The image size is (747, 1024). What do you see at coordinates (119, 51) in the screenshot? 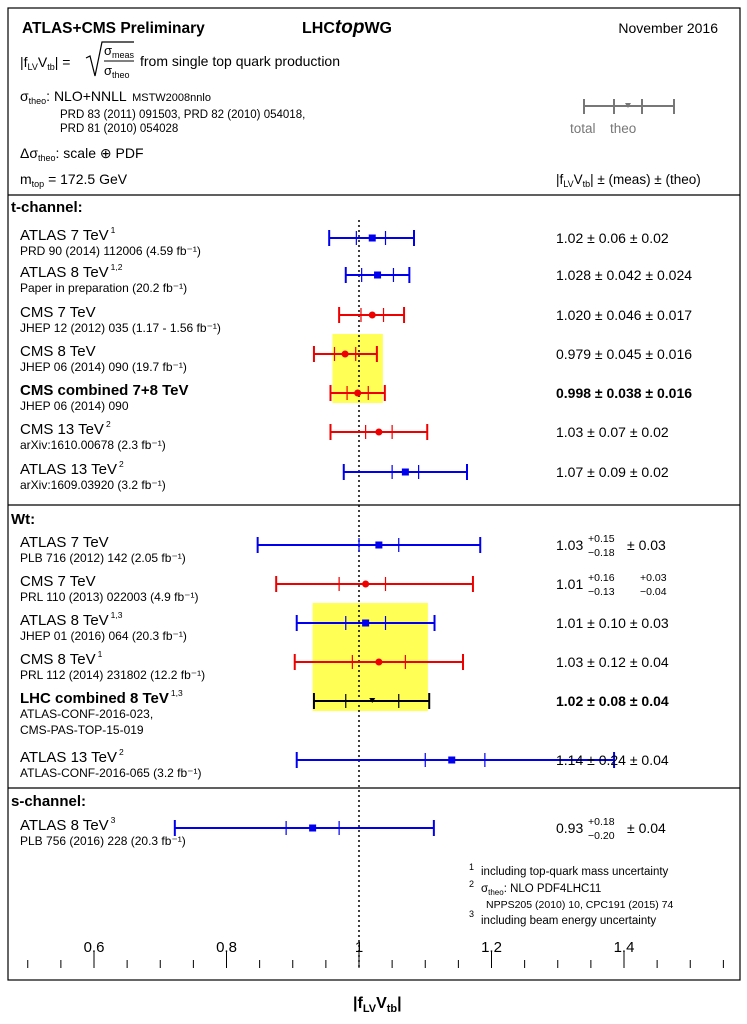
I see `svg-text: σmeas` at bounding box center [119, 51].